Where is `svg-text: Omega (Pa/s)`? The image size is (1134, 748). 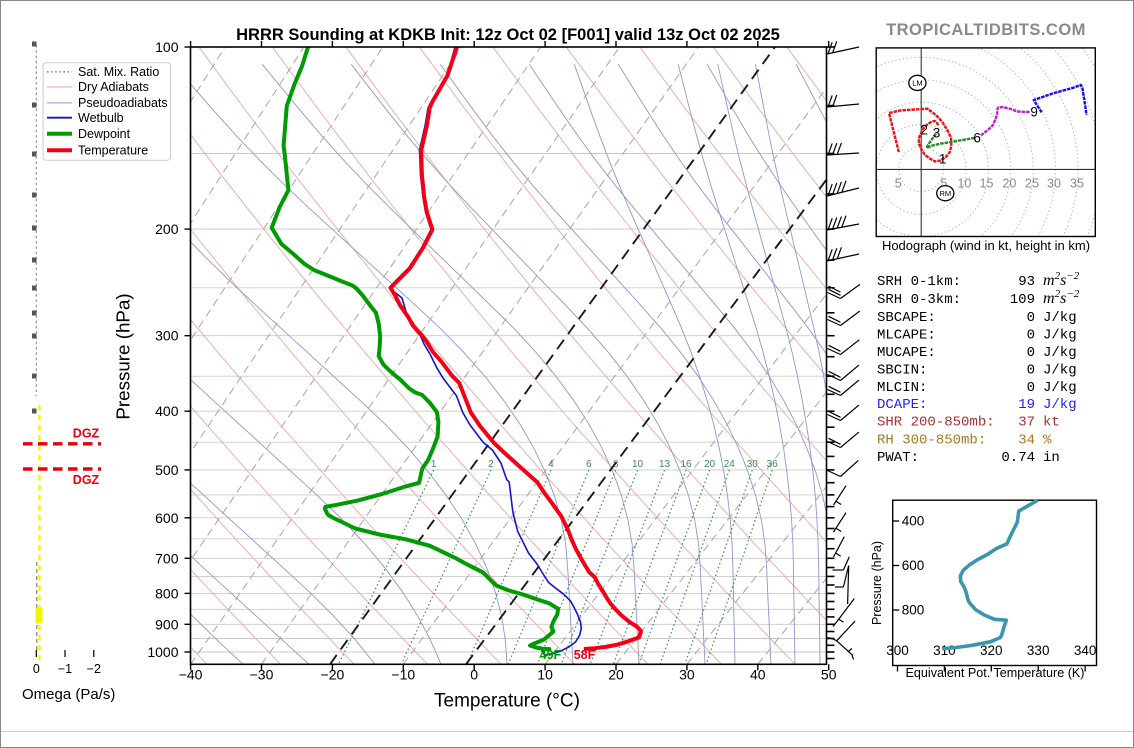 svg-text: Omega (Pa/s) is located at coordinates (68, 694).